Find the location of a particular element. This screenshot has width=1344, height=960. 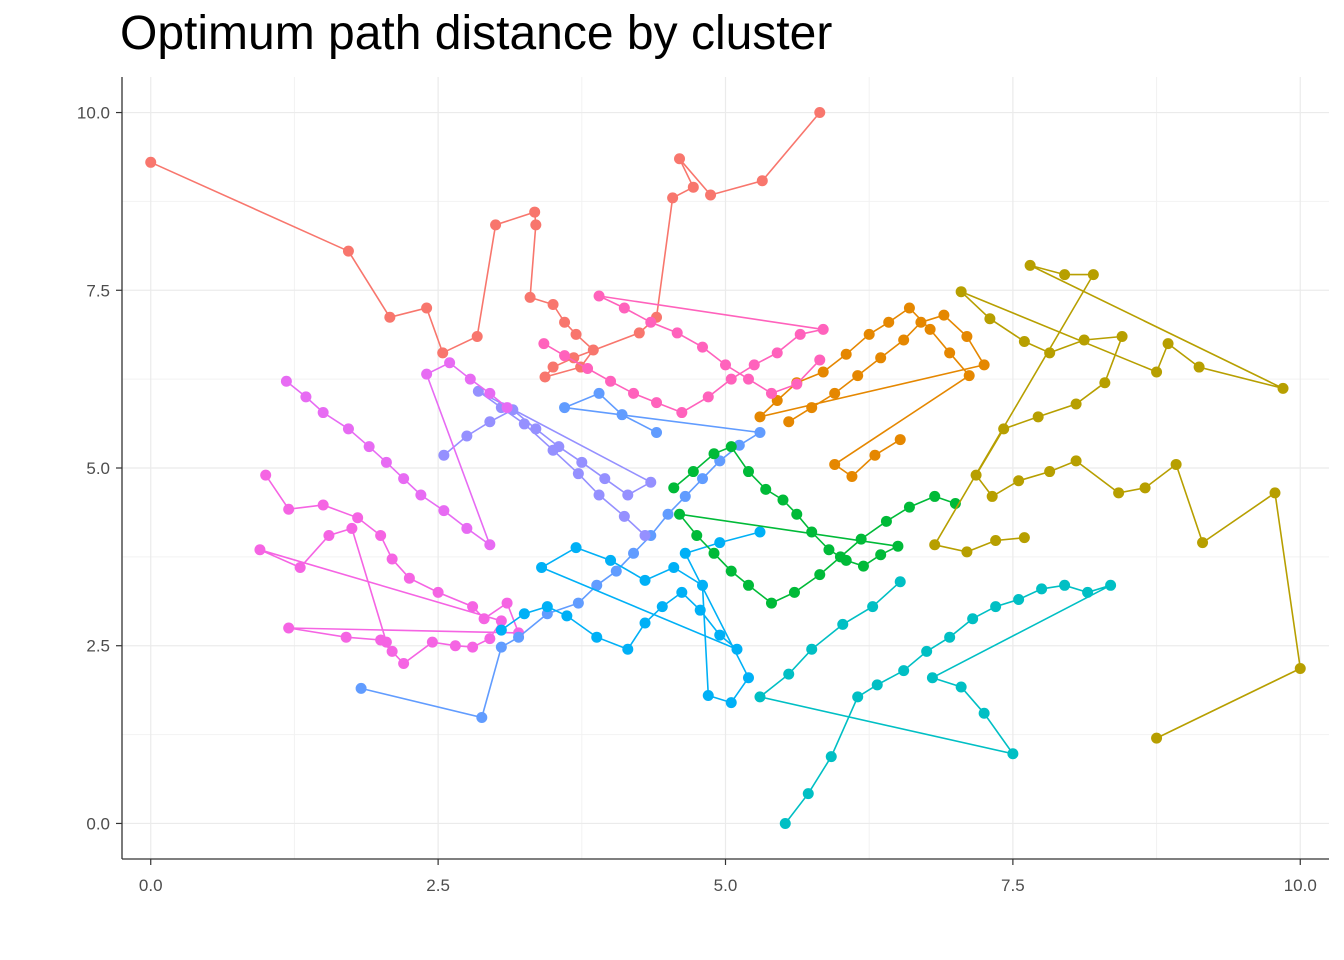

x-tick-label: 0.0 is located at coordinates (151, 885).